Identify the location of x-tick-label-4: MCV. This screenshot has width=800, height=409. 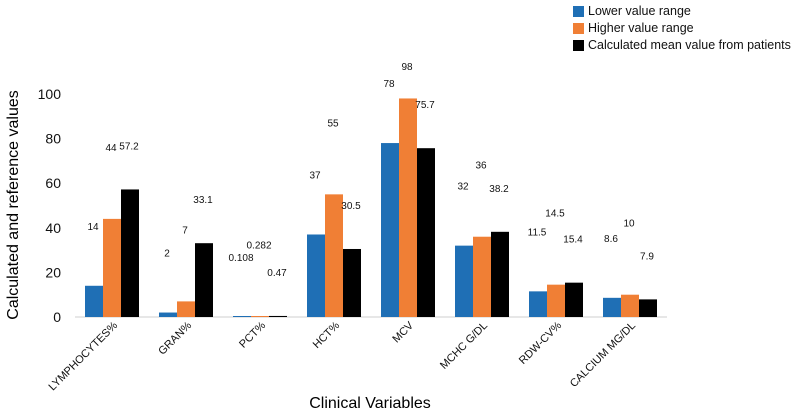
(403, 332).